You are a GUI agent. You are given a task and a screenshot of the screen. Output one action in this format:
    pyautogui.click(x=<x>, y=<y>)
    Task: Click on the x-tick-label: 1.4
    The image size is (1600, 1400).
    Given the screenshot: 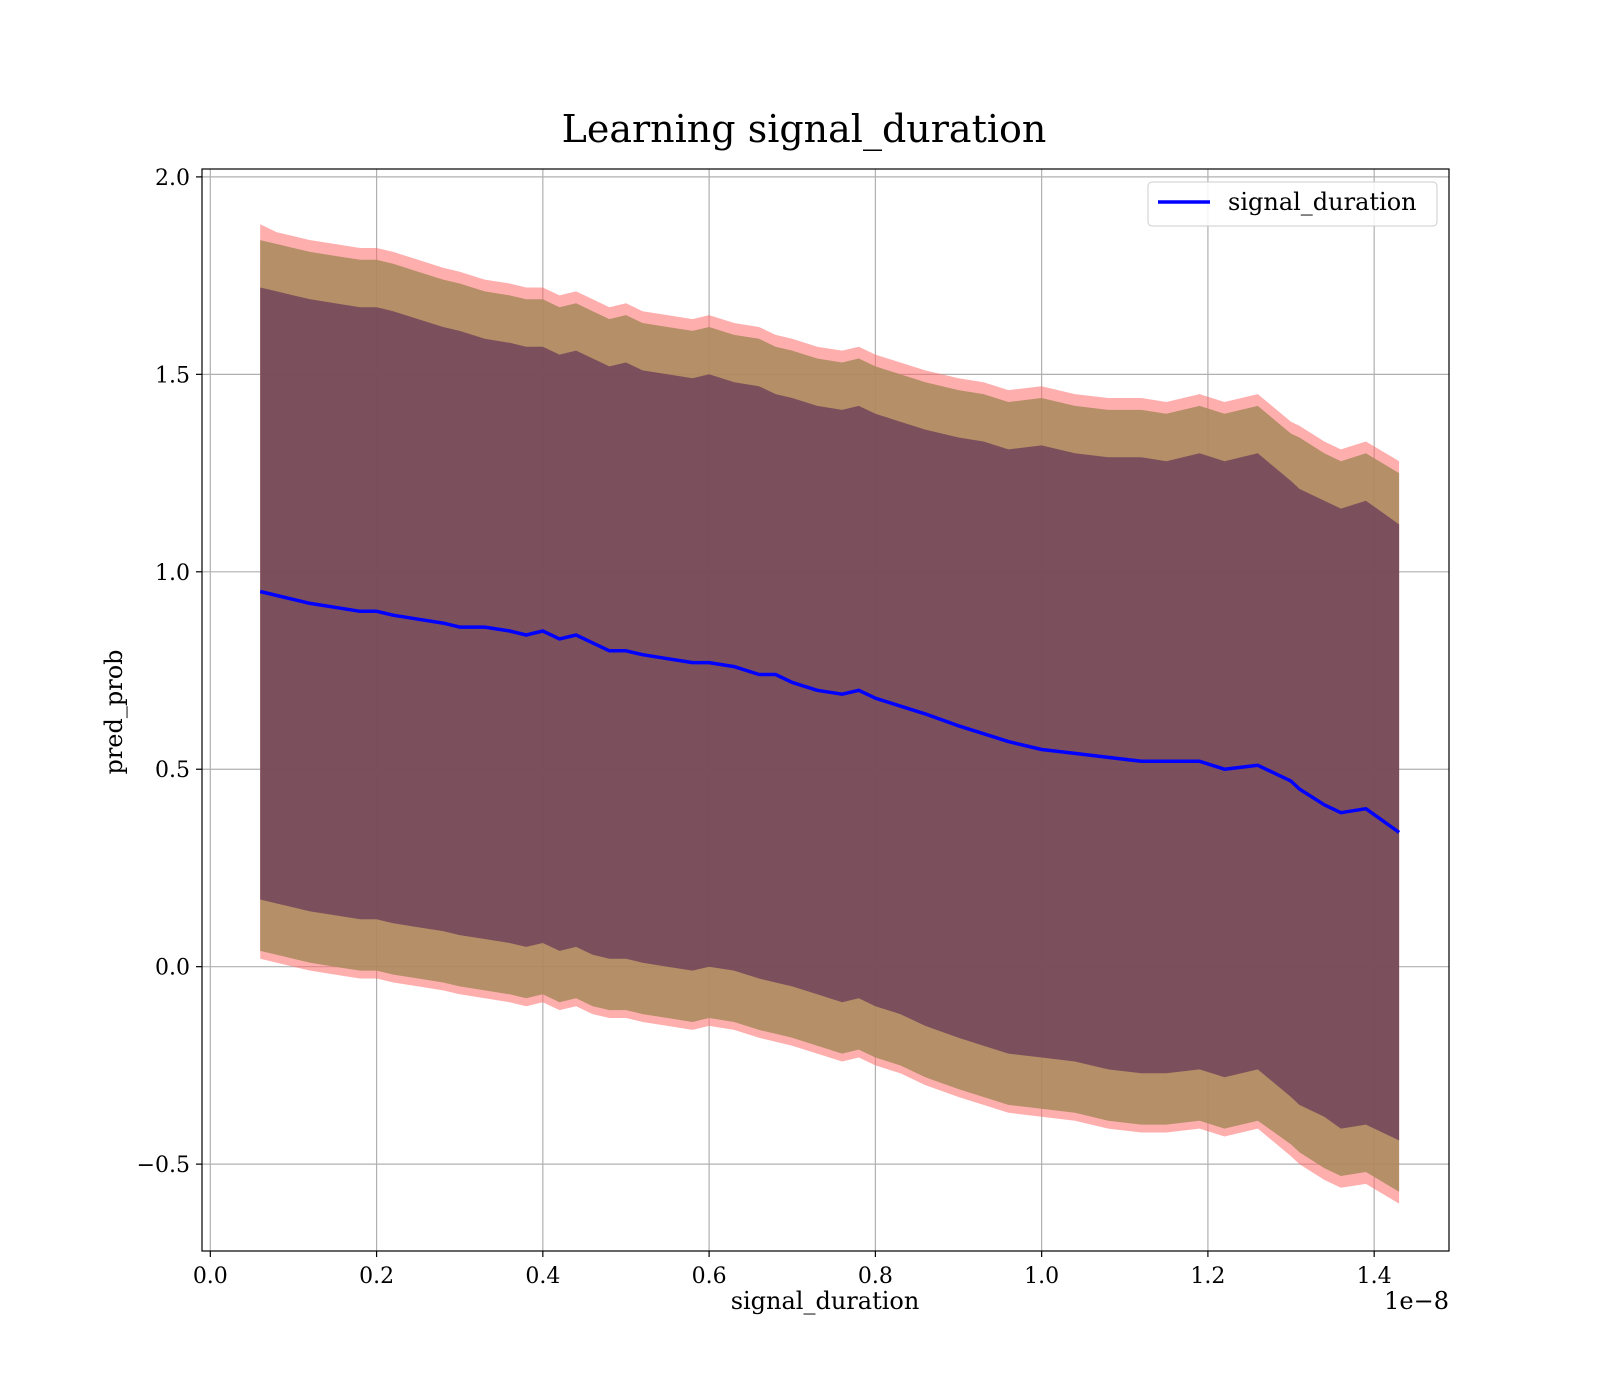 What is the action you would take?
    pyautogui.click(x=1374, y=1276)
    